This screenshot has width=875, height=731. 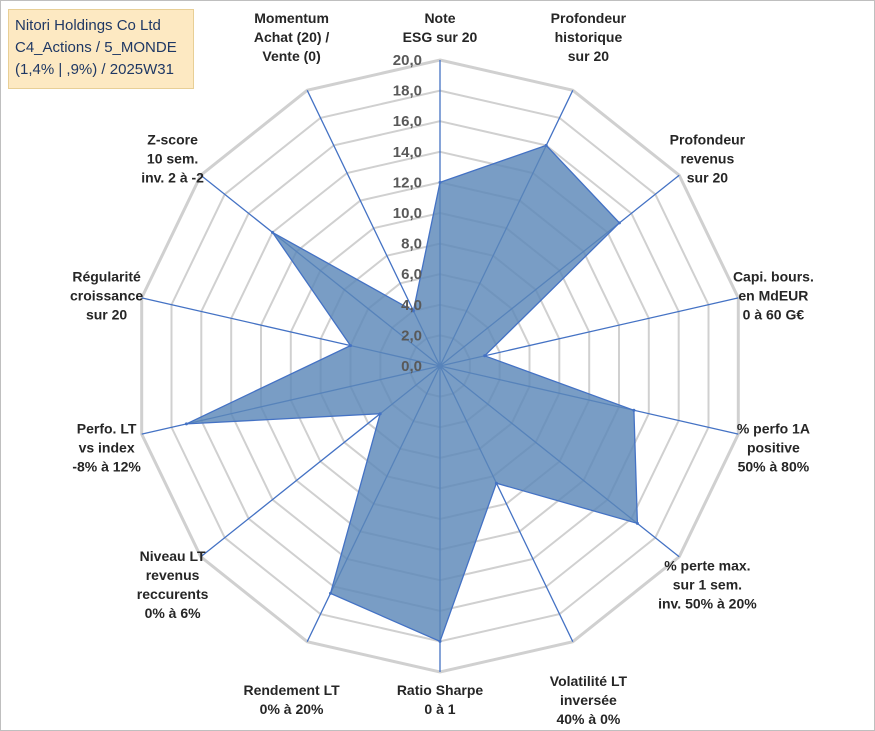 I want to click on category-label-5-line-1: sur 1 sem., so click(x=707, y=585).